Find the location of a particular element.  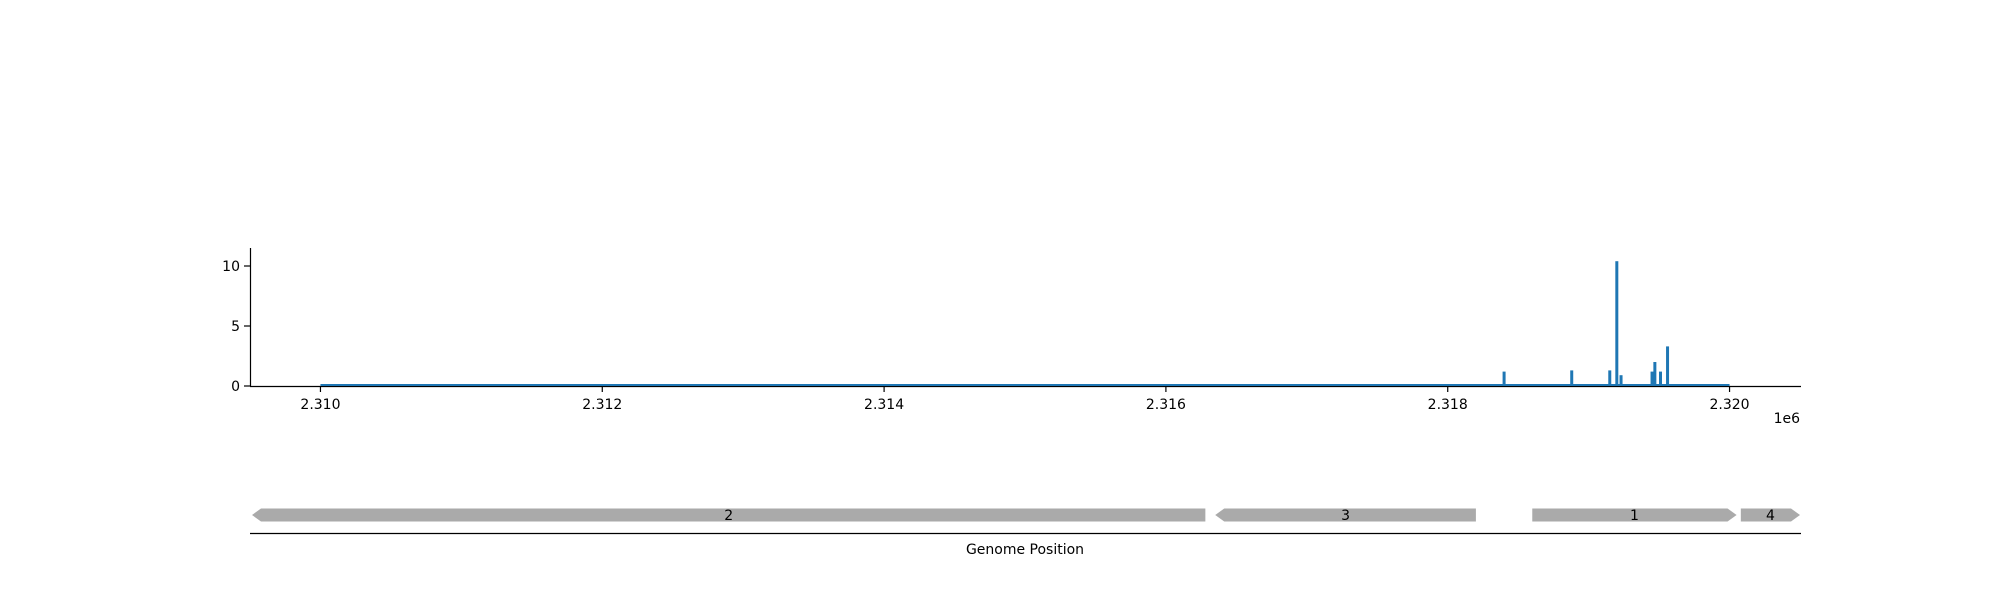

gene-feature-label: 2 is located at coordinates (728, 516).